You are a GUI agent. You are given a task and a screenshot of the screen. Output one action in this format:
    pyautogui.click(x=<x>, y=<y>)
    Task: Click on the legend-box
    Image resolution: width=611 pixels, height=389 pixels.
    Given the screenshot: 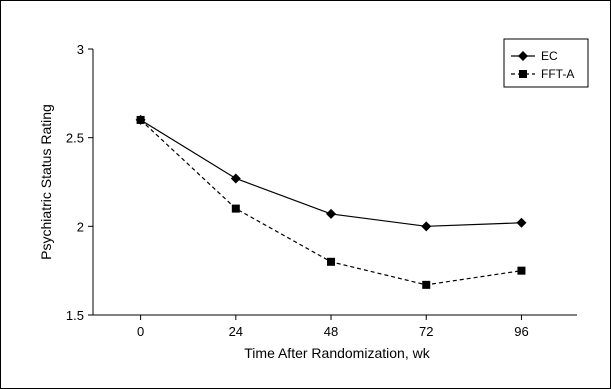 What is the action you would take?
    pyautogui.click(x=546, y=63)
    